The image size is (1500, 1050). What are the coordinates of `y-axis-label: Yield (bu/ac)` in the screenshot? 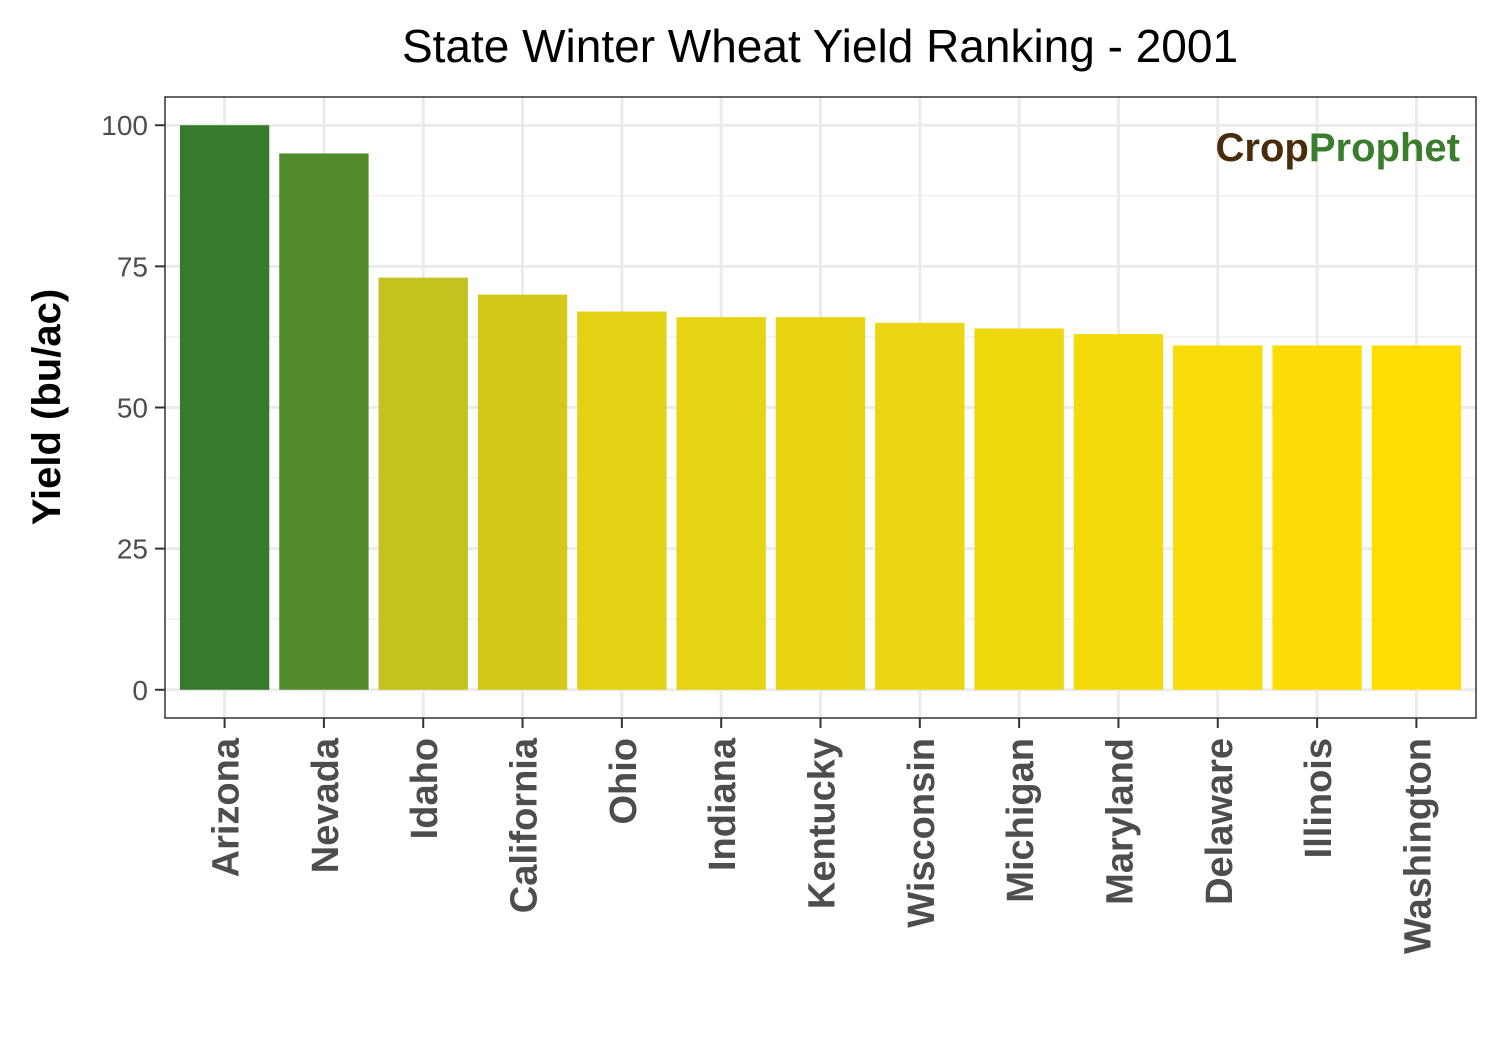 It's located at (47, 407).